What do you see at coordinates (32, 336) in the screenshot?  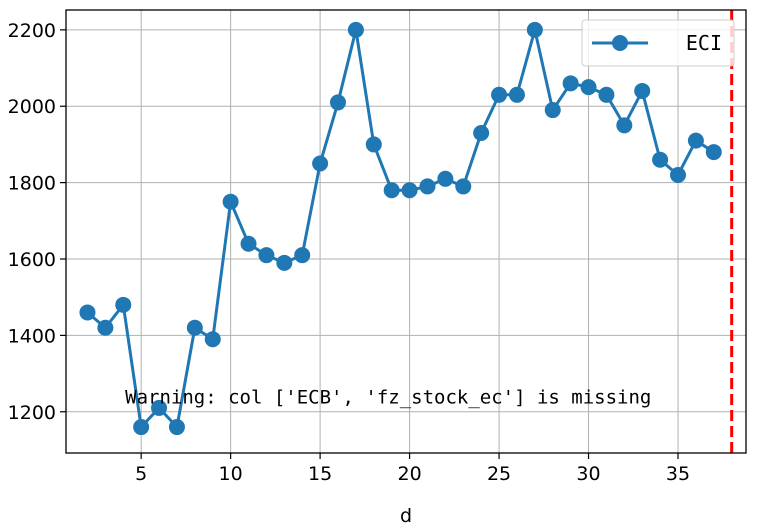 I see `y-tick-label: 1400` at bounding box center [32, 336].